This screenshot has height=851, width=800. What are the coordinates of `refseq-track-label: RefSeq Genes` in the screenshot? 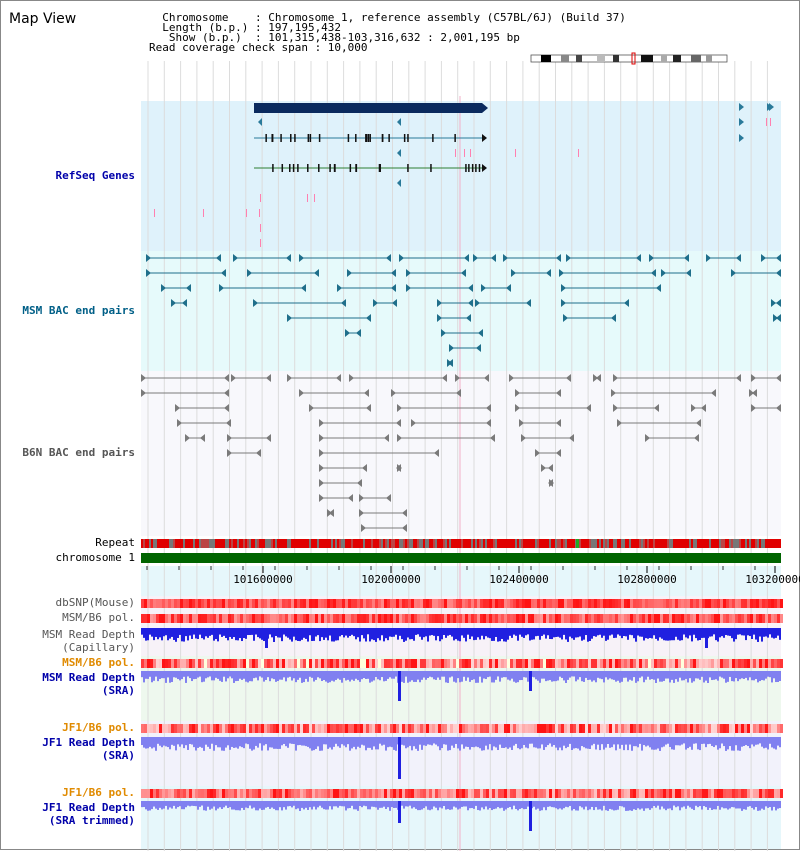 It's located at (95, 175).